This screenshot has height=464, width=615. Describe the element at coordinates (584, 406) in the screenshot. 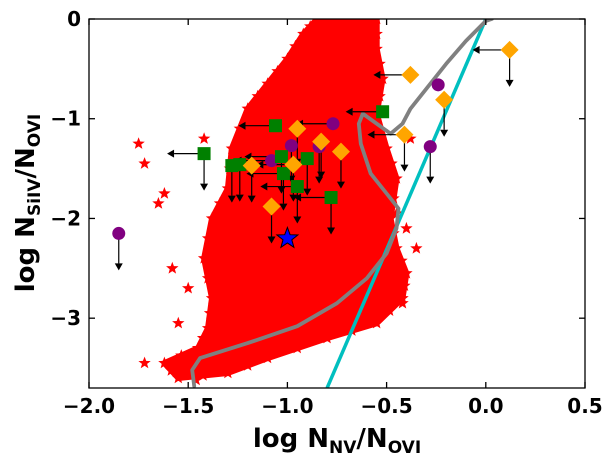

I see `x-tick-label: 0.5` at that location.